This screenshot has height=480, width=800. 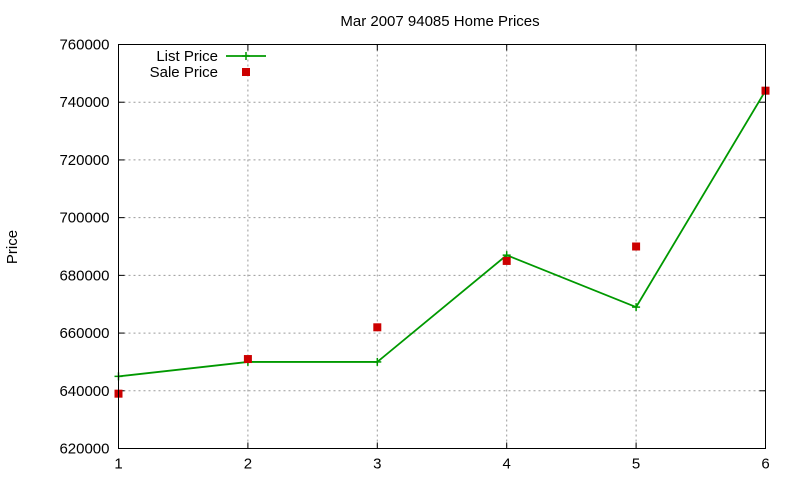 What do you see at coordinates (84, 160) in the screenshot?
I see `y-tick-label: 720000` at bounding box center [84, 160].